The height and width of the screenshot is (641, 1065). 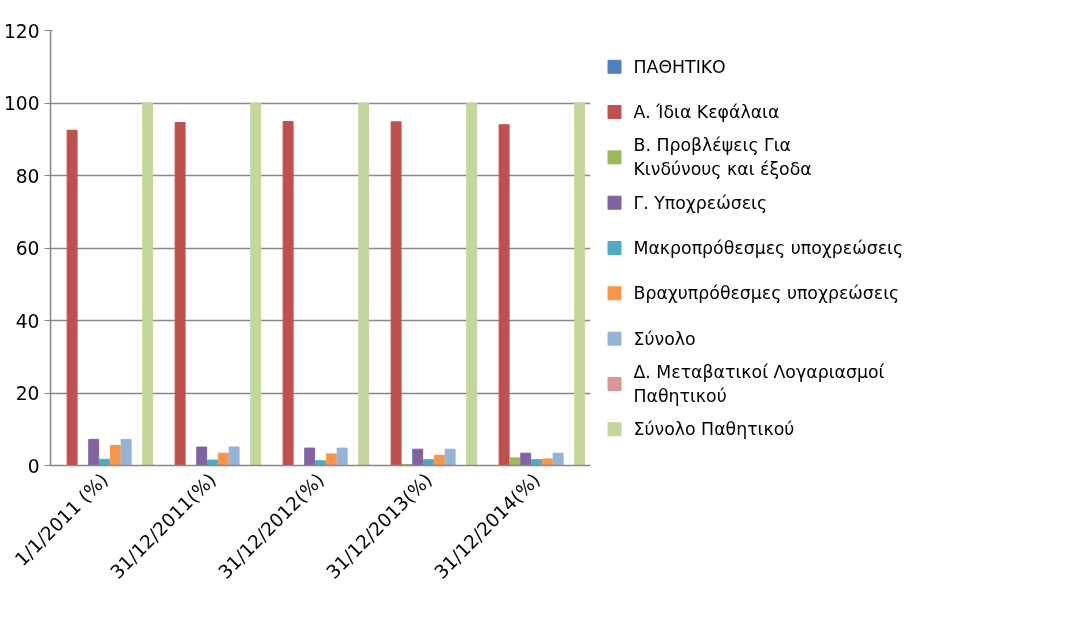 I want to click on legend-label: Σύνολο Παθητικού, so click(x=714, y=429).